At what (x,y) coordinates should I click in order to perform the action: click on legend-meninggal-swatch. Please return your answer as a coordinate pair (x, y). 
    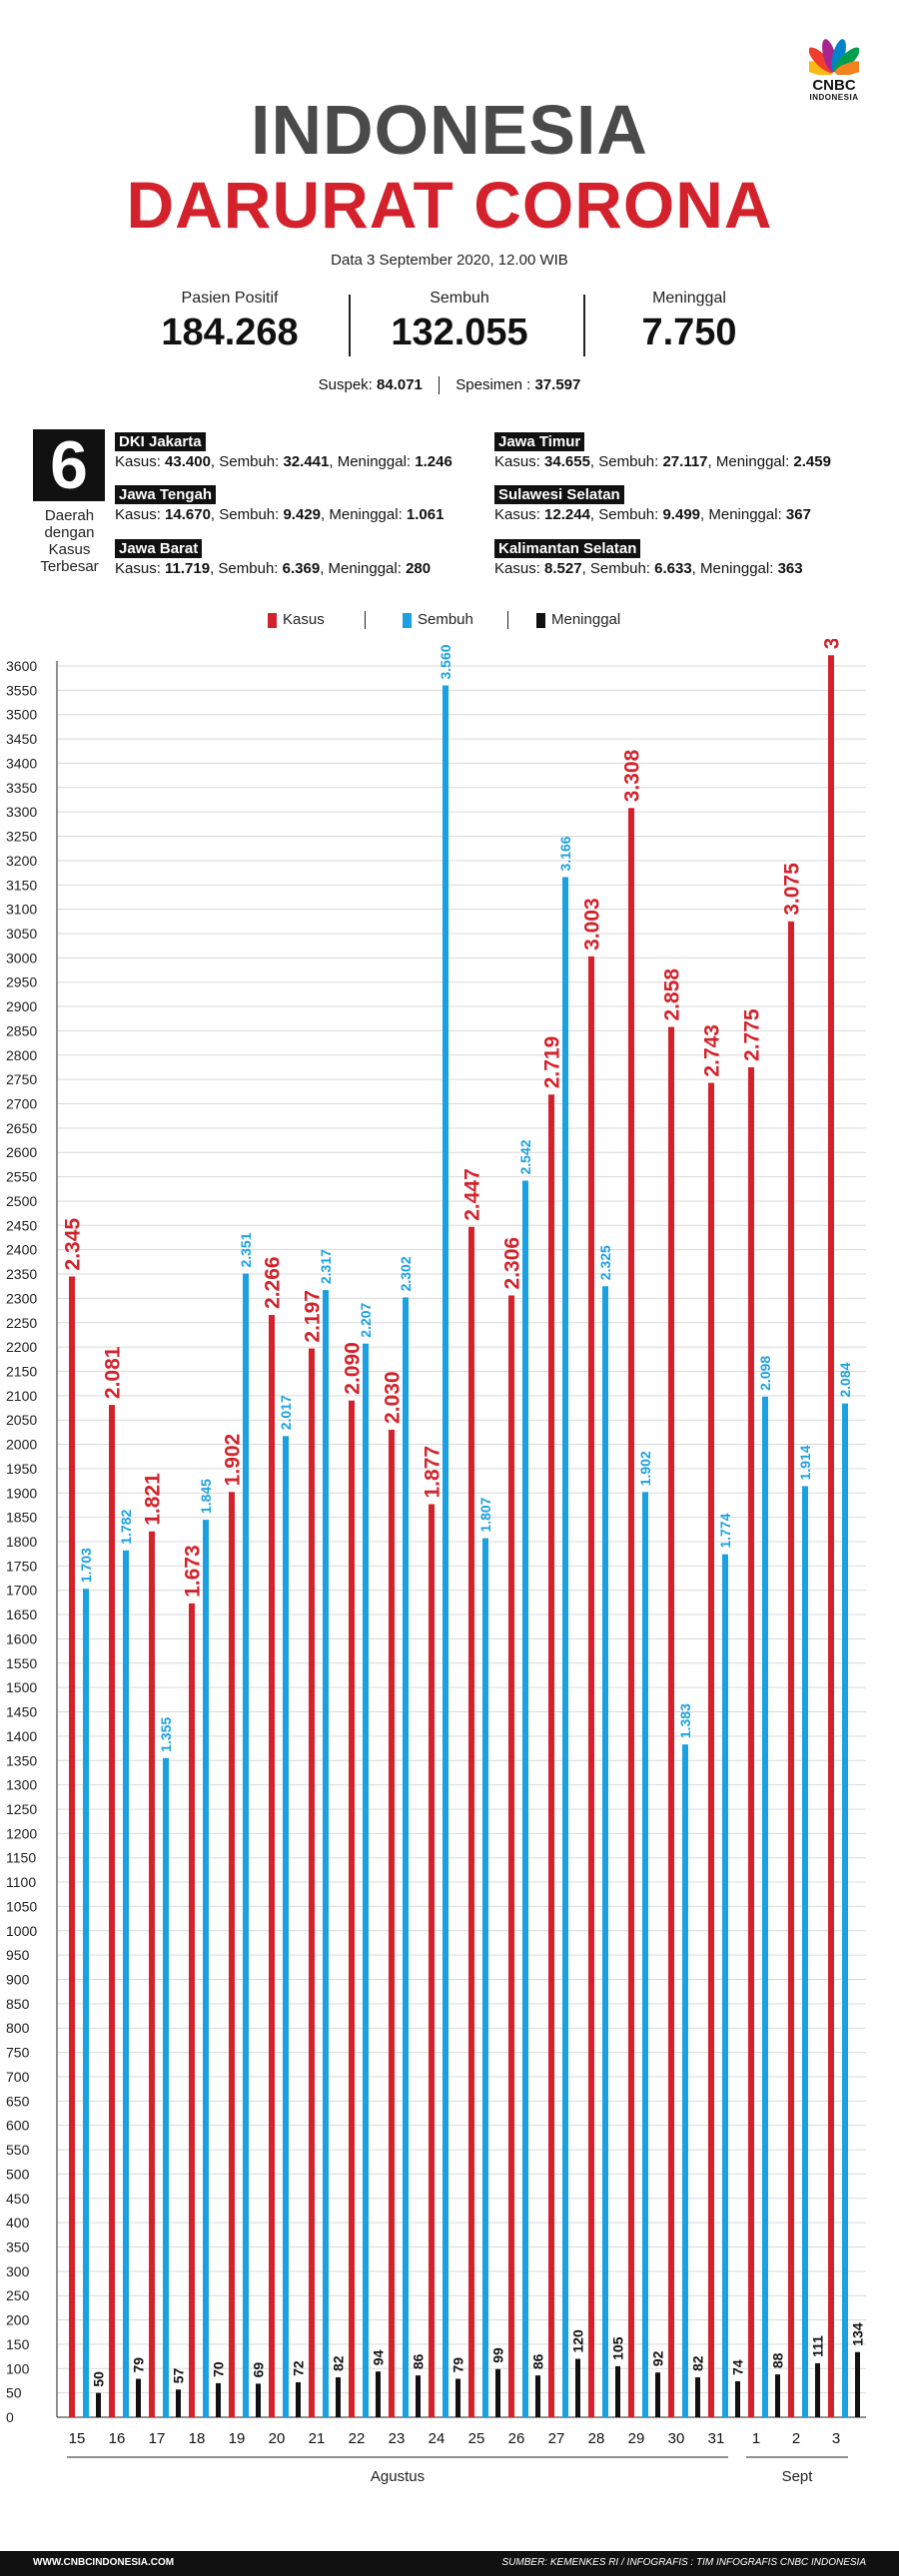
    Looking at the image, I should click on (540, 620).